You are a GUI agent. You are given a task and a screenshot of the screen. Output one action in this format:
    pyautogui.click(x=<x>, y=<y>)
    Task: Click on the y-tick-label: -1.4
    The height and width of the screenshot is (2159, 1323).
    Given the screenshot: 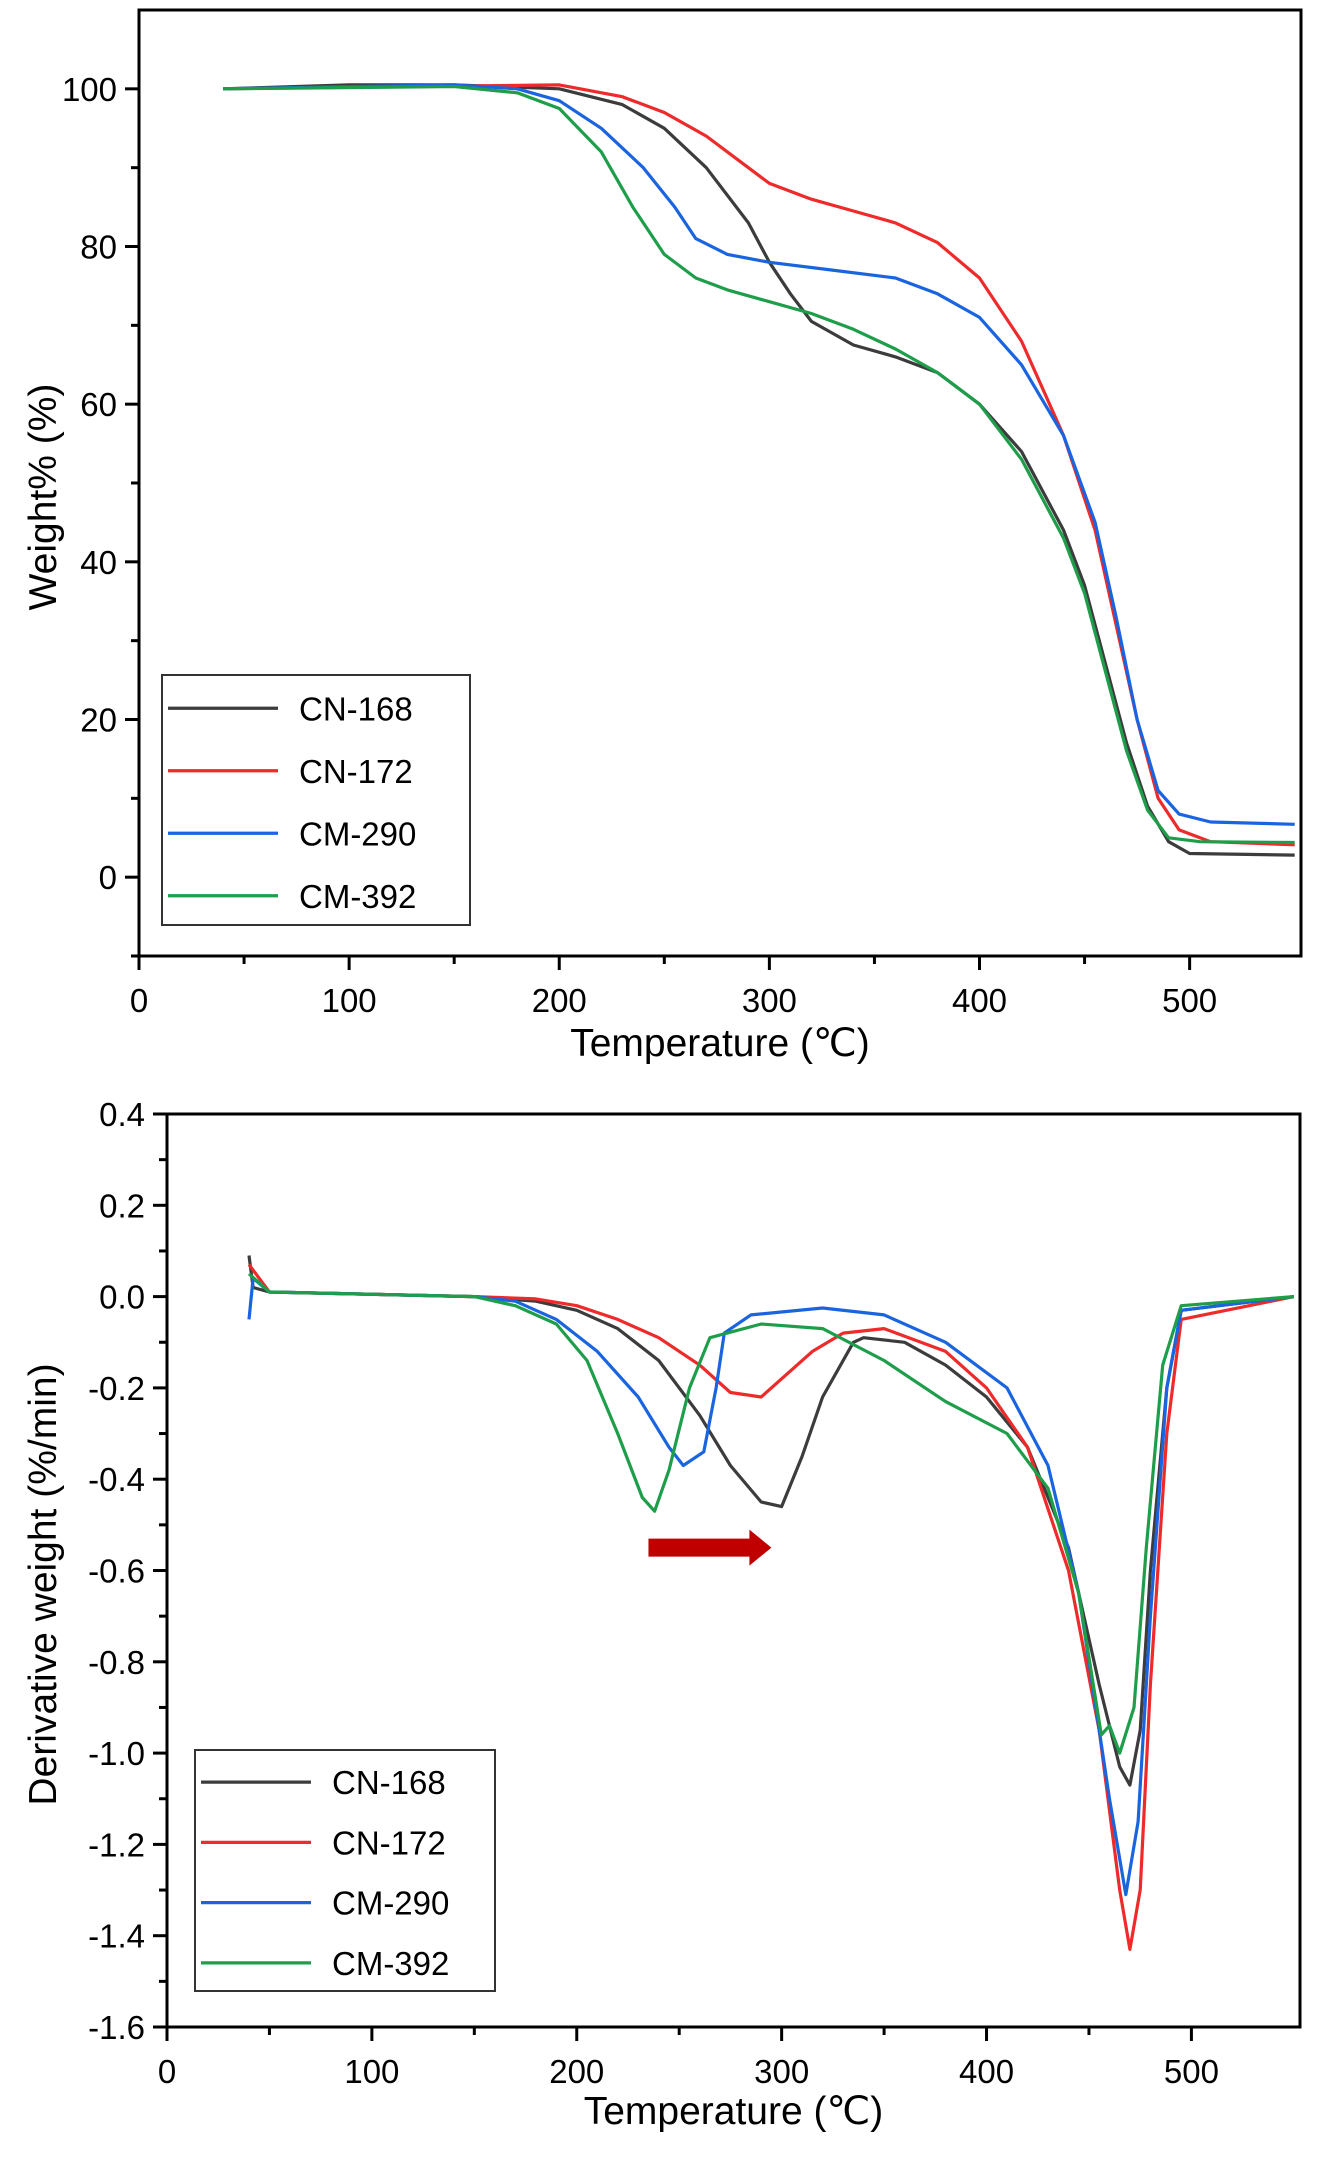 What is the action you would take?
    pyautogui.click(x=116, y=1936)
    